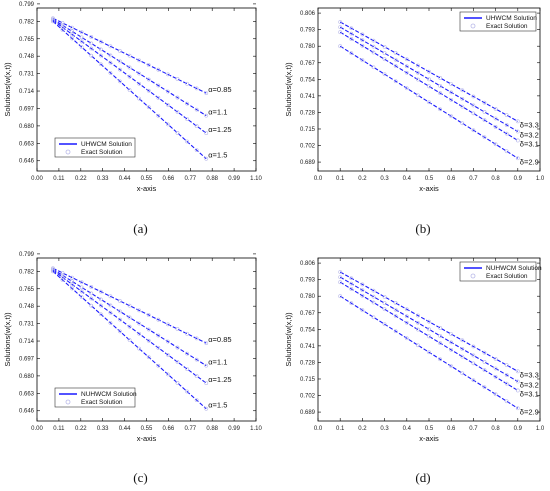 The height and width of the screenshot is (491, 550). I want to click on y-tick-label: 0.741, so click(308, 347).